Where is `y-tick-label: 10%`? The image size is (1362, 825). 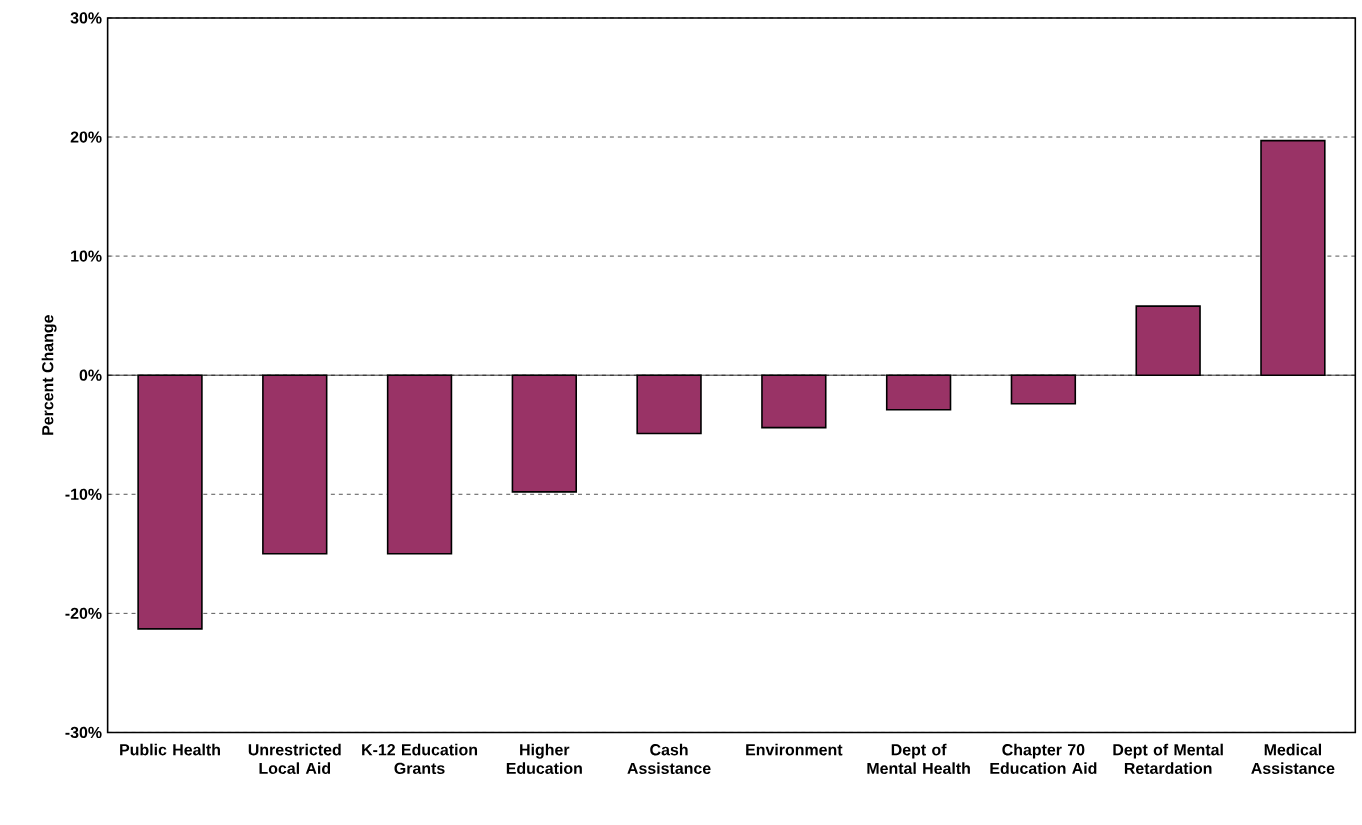 y-tick-label: 10% is located at coordinates (86, 256).